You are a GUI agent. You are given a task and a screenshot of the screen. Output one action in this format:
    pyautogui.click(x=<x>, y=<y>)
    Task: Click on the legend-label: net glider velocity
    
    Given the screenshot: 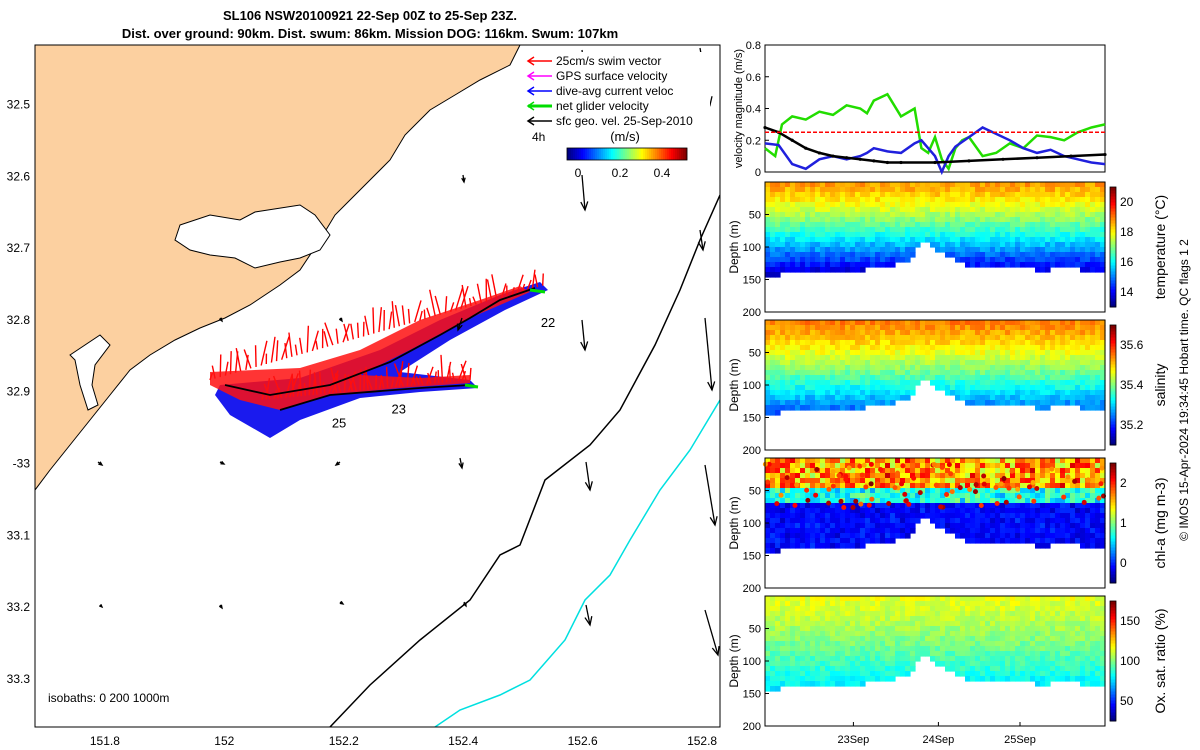 What is the action you would take?
    pyautogui.click(x=602, y=106)
    